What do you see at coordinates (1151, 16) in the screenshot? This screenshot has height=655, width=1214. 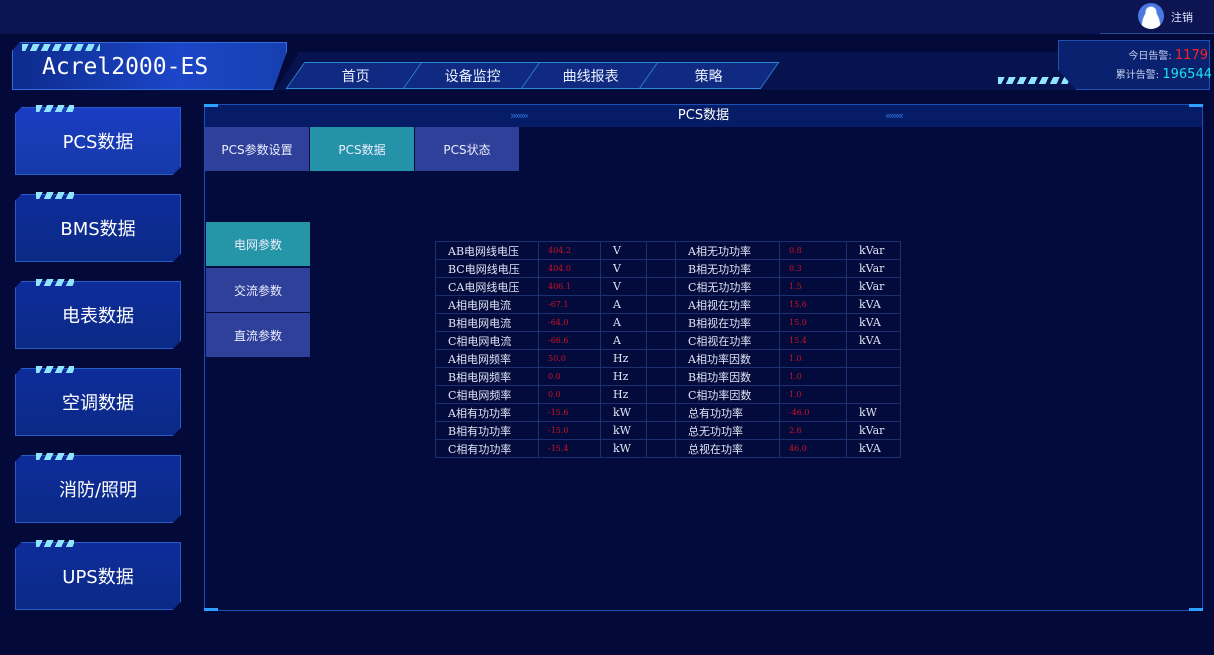 I see `user-avatar-icon` at bounding box center [1151, 16].